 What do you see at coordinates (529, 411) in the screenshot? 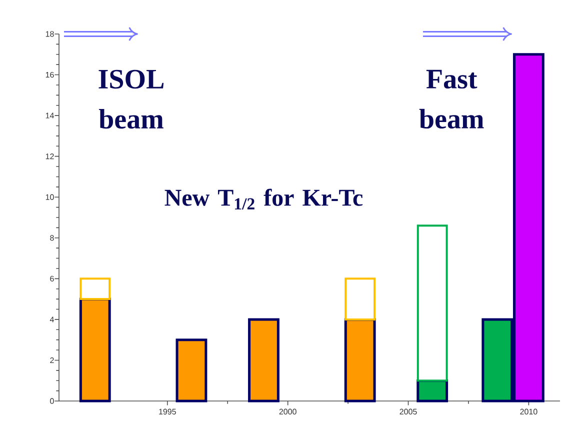
I see `x-tick-label: 2010` at bounding box center [529, 411].